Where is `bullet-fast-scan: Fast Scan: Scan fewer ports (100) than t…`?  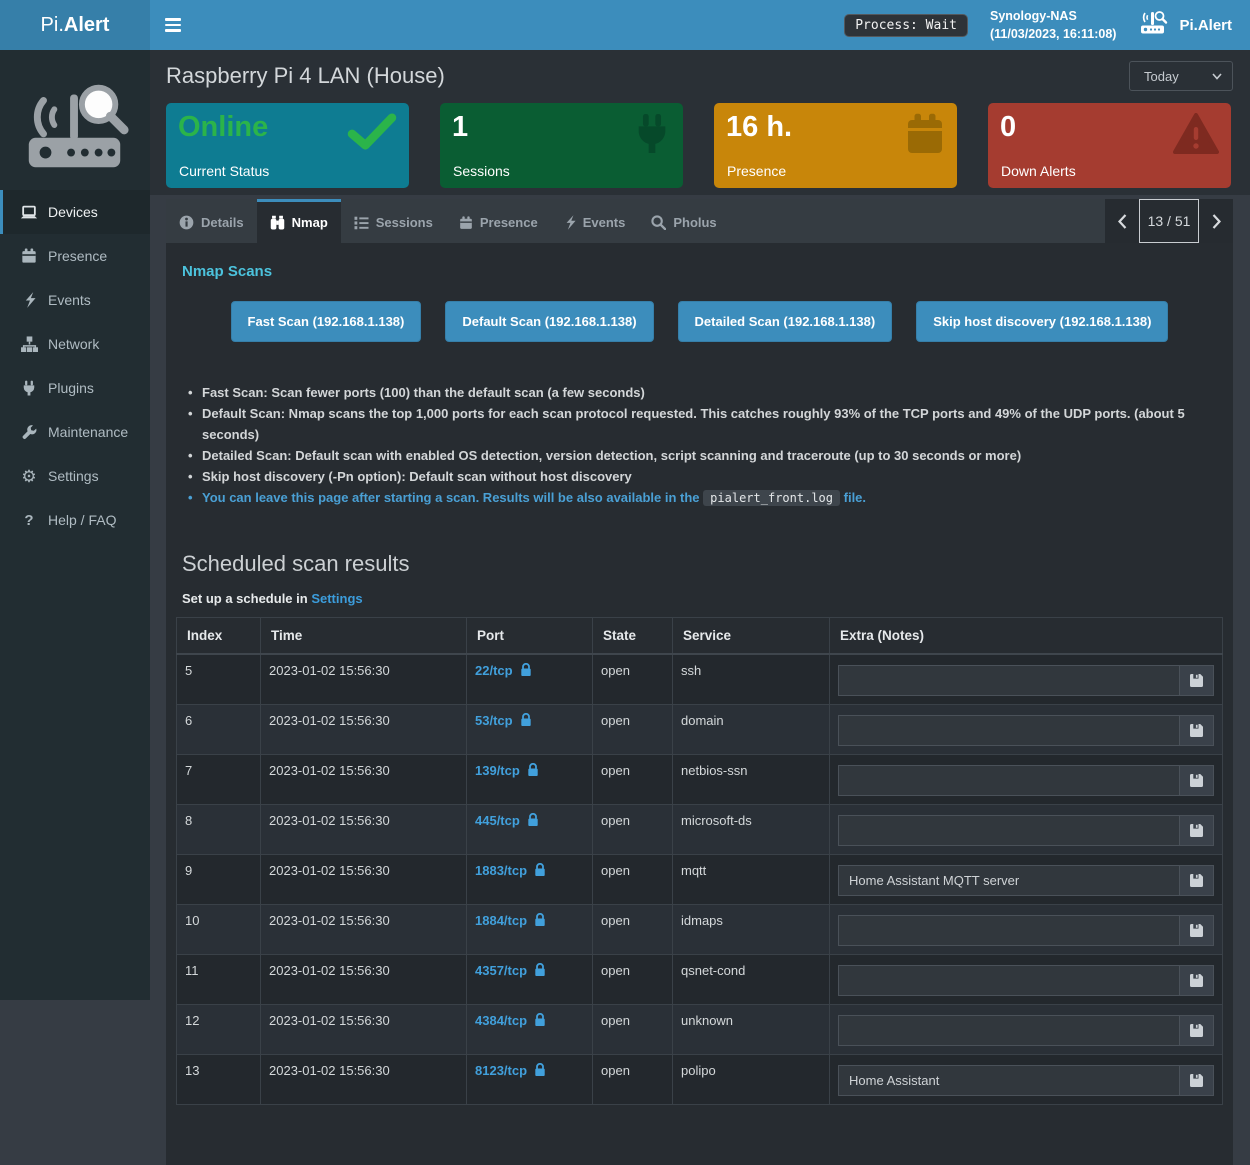 bullet-fast-scan: Fast Scan: Scan fewer ports (100) than t… is located at coordinates (704, 392).